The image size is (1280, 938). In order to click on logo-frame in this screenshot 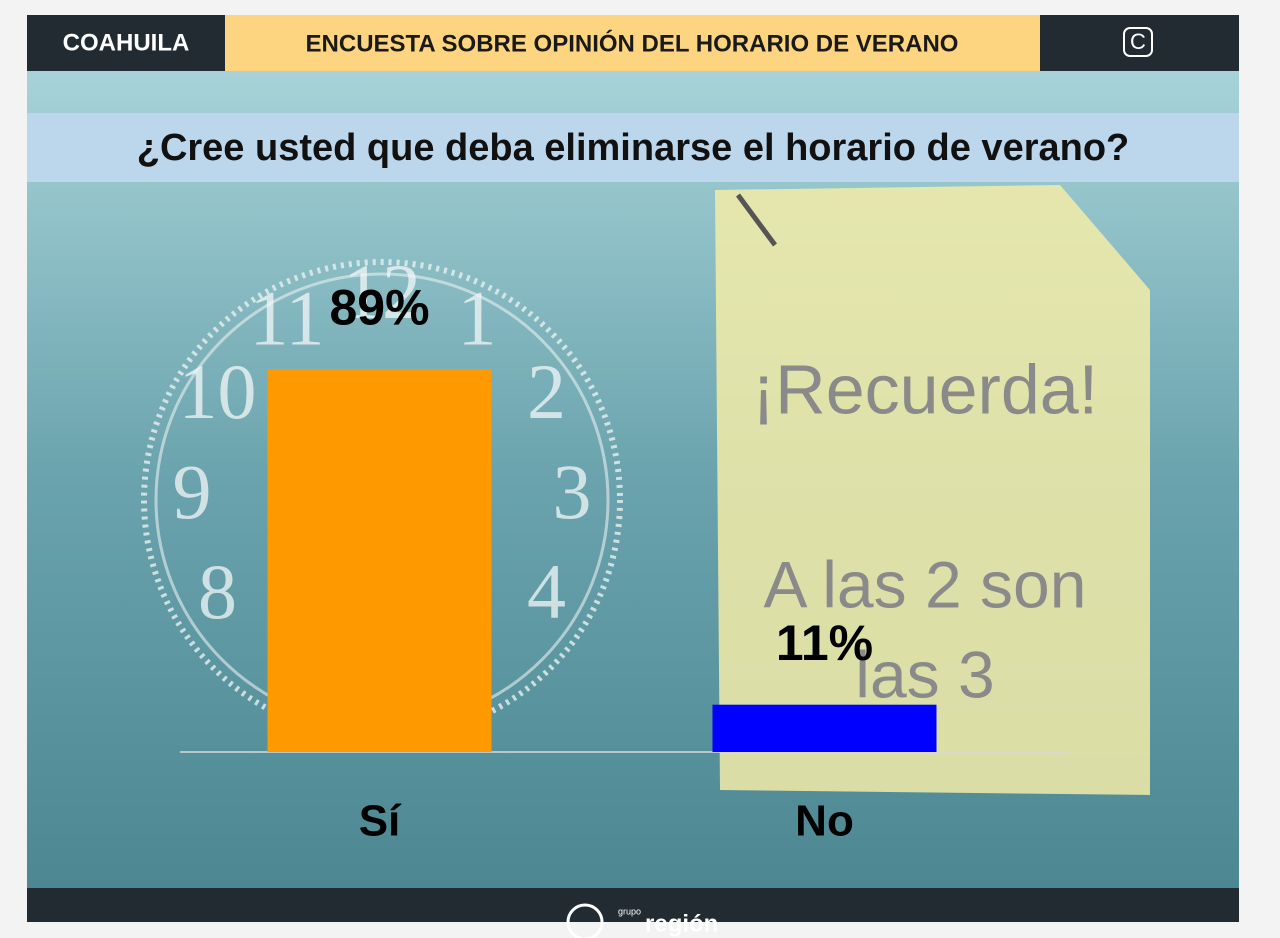, I will do `click(1138, 42)`.